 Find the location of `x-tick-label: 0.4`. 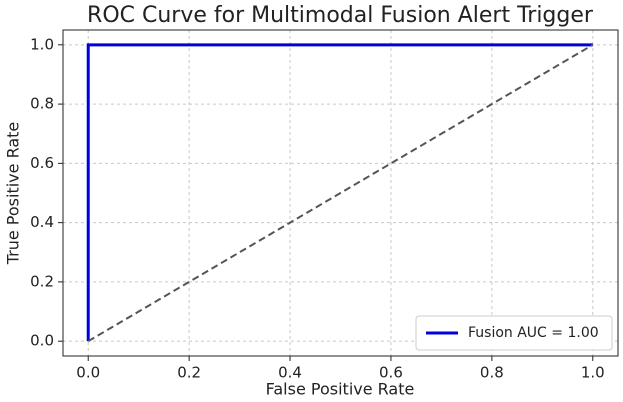

x-tick-label: 0.4 is located at coordinates (290, 373).